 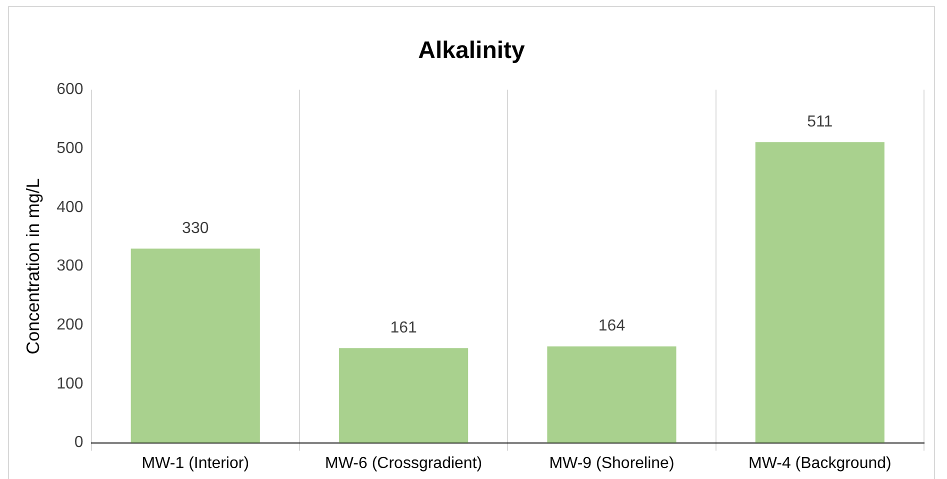 What do you see at coordinates (472, 50) in the screenshot?
I see `chart-title: Alkalinity` at bounding box center [472, 50].